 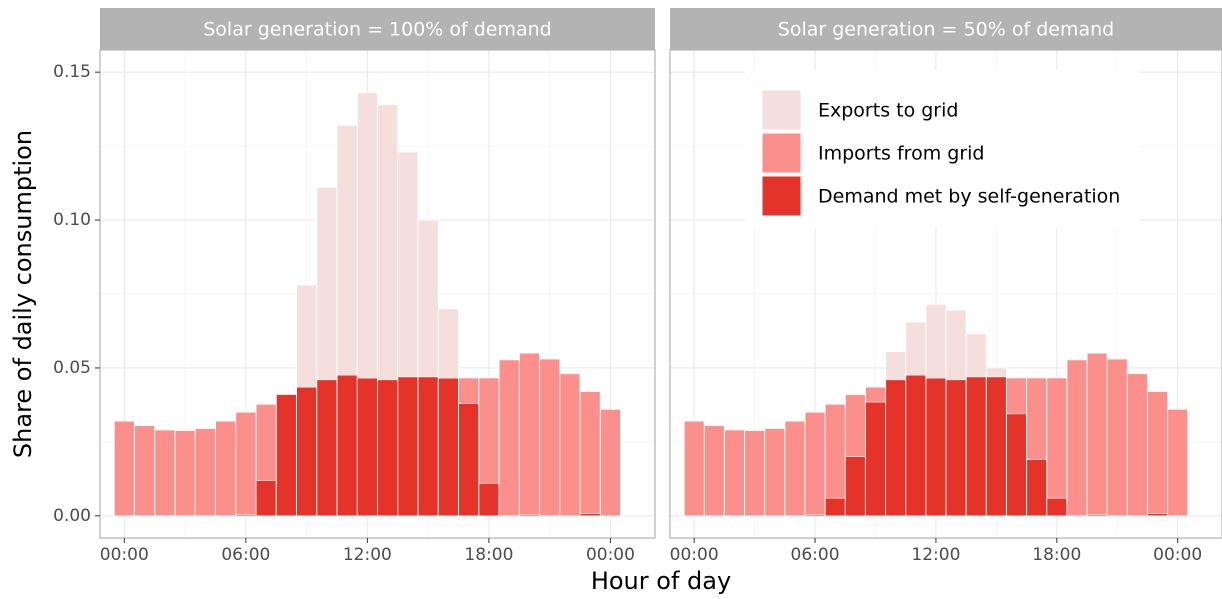 I want to click on y-tick-label: 0.10, so click(x=72, y=220).